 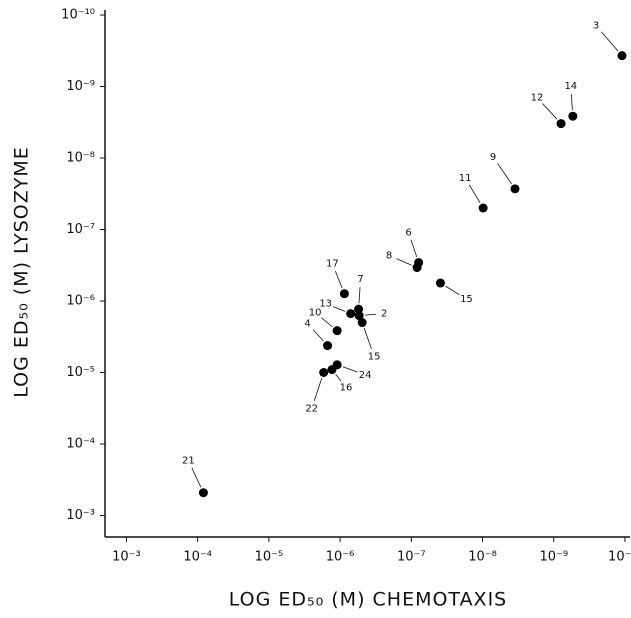 What do you see at coordinates (188, 461) in the screenshot?
I see `point-label: 21` at bounding box center [188, 461].